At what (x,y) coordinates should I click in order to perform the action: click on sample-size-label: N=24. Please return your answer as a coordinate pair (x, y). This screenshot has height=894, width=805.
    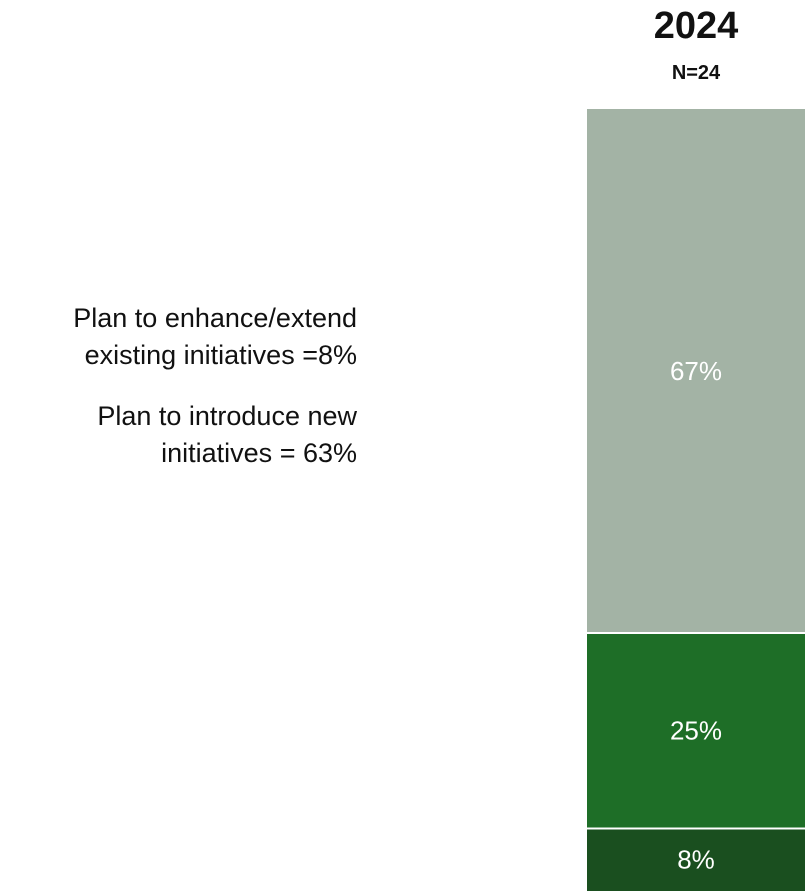
    Looking at the image, I should click on (696, 73).